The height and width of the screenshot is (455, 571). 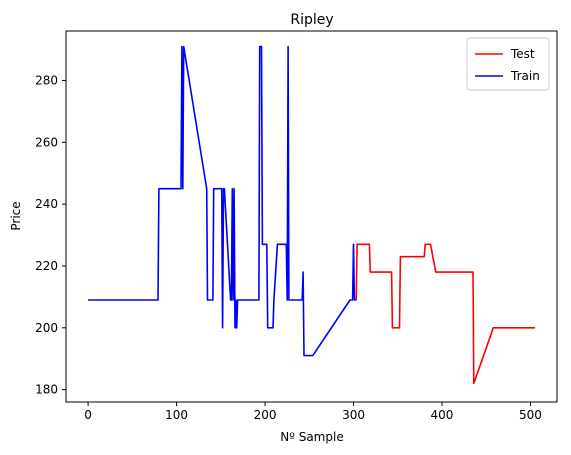 I want to click on x-tick-label: 400, so click(x=442, y=415).